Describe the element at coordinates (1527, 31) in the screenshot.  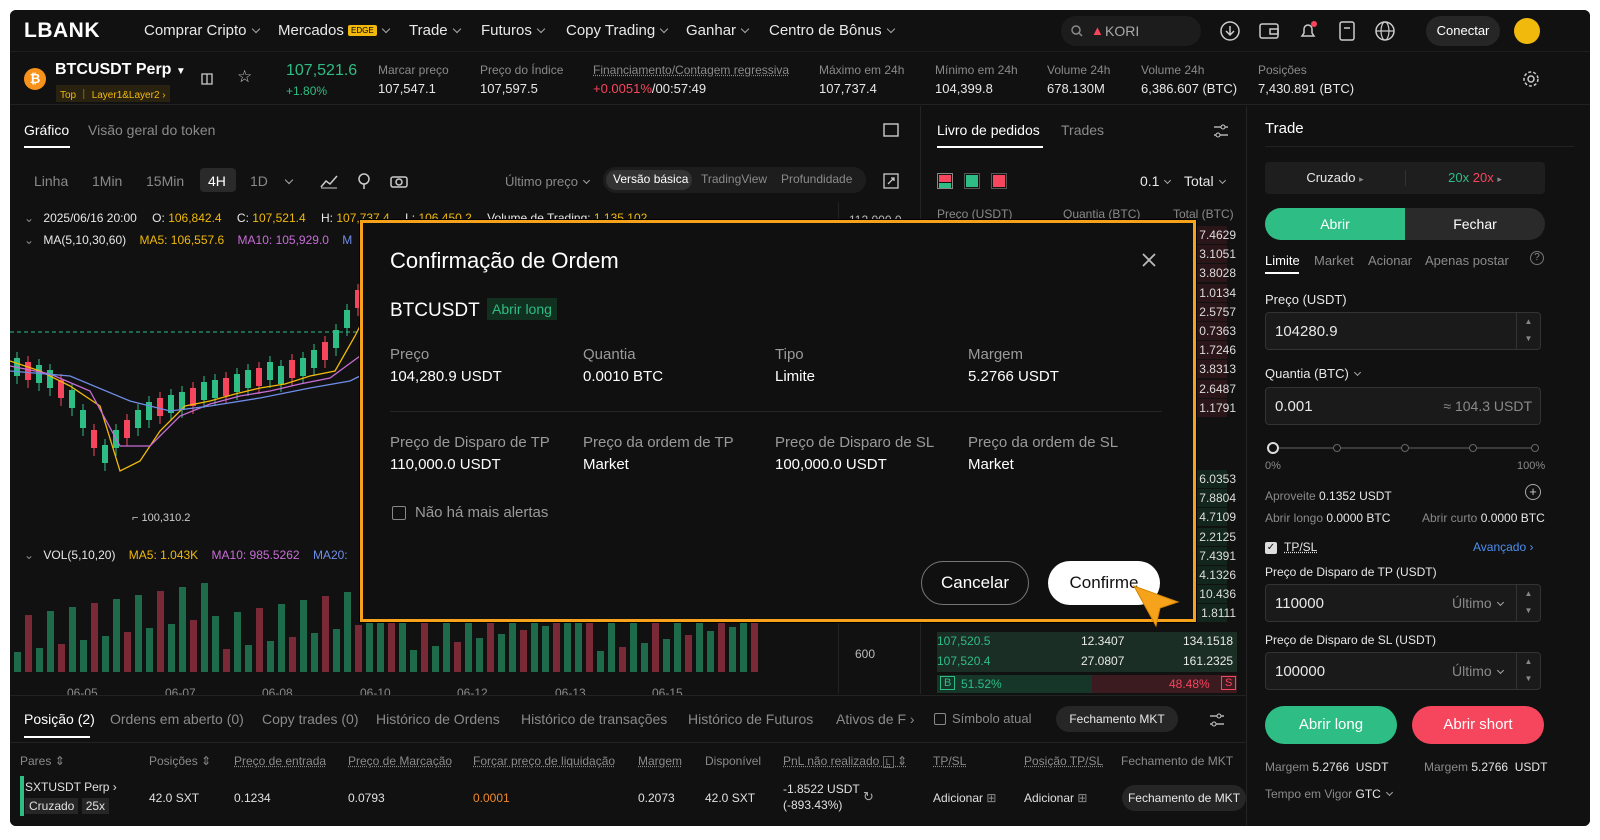
I see `avatar` at that location.